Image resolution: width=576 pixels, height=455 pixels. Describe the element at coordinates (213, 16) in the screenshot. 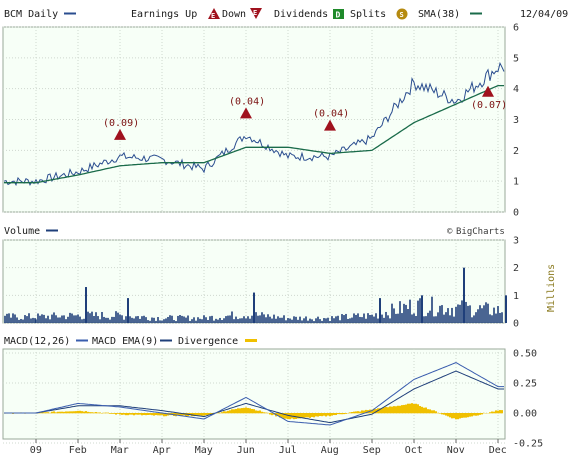

I see `earnings-up-icon-letter: E` at that location.